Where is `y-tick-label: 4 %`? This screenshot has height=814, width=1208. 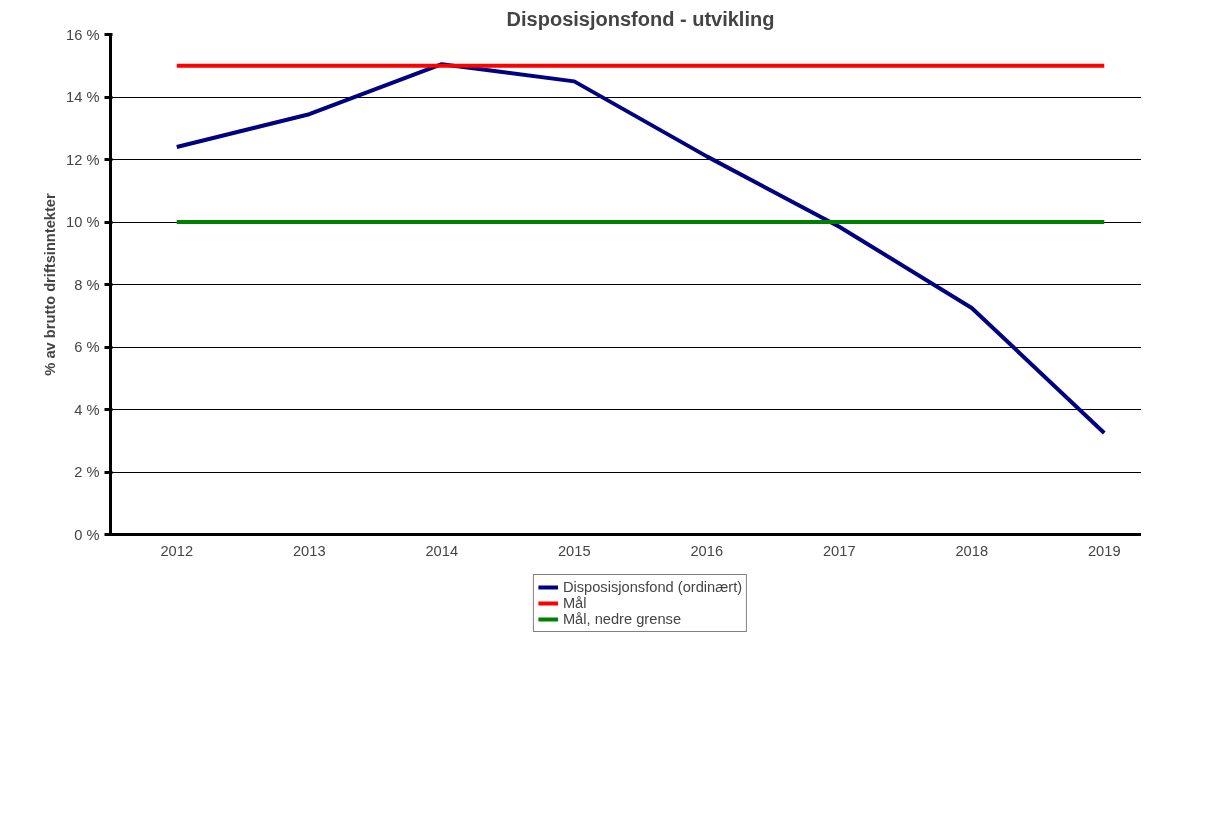
y-tick-label: 4 % is located at coordinates (87, 409).